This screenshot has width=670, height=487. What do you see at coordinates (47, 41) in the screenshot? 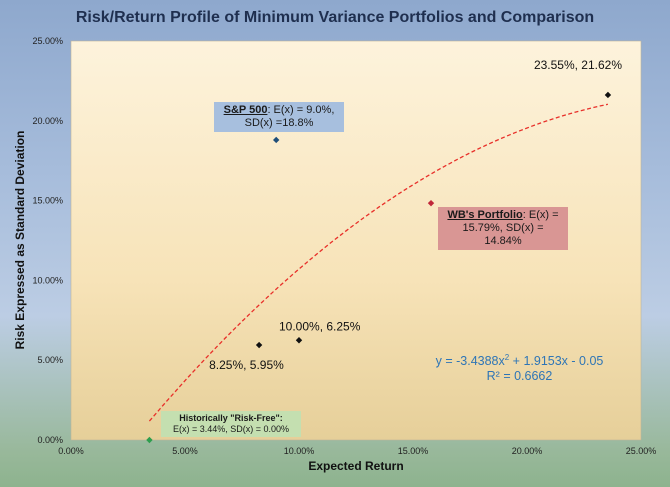
I see `y-tick-label: 25.00%` at bounding box center [47, 41].